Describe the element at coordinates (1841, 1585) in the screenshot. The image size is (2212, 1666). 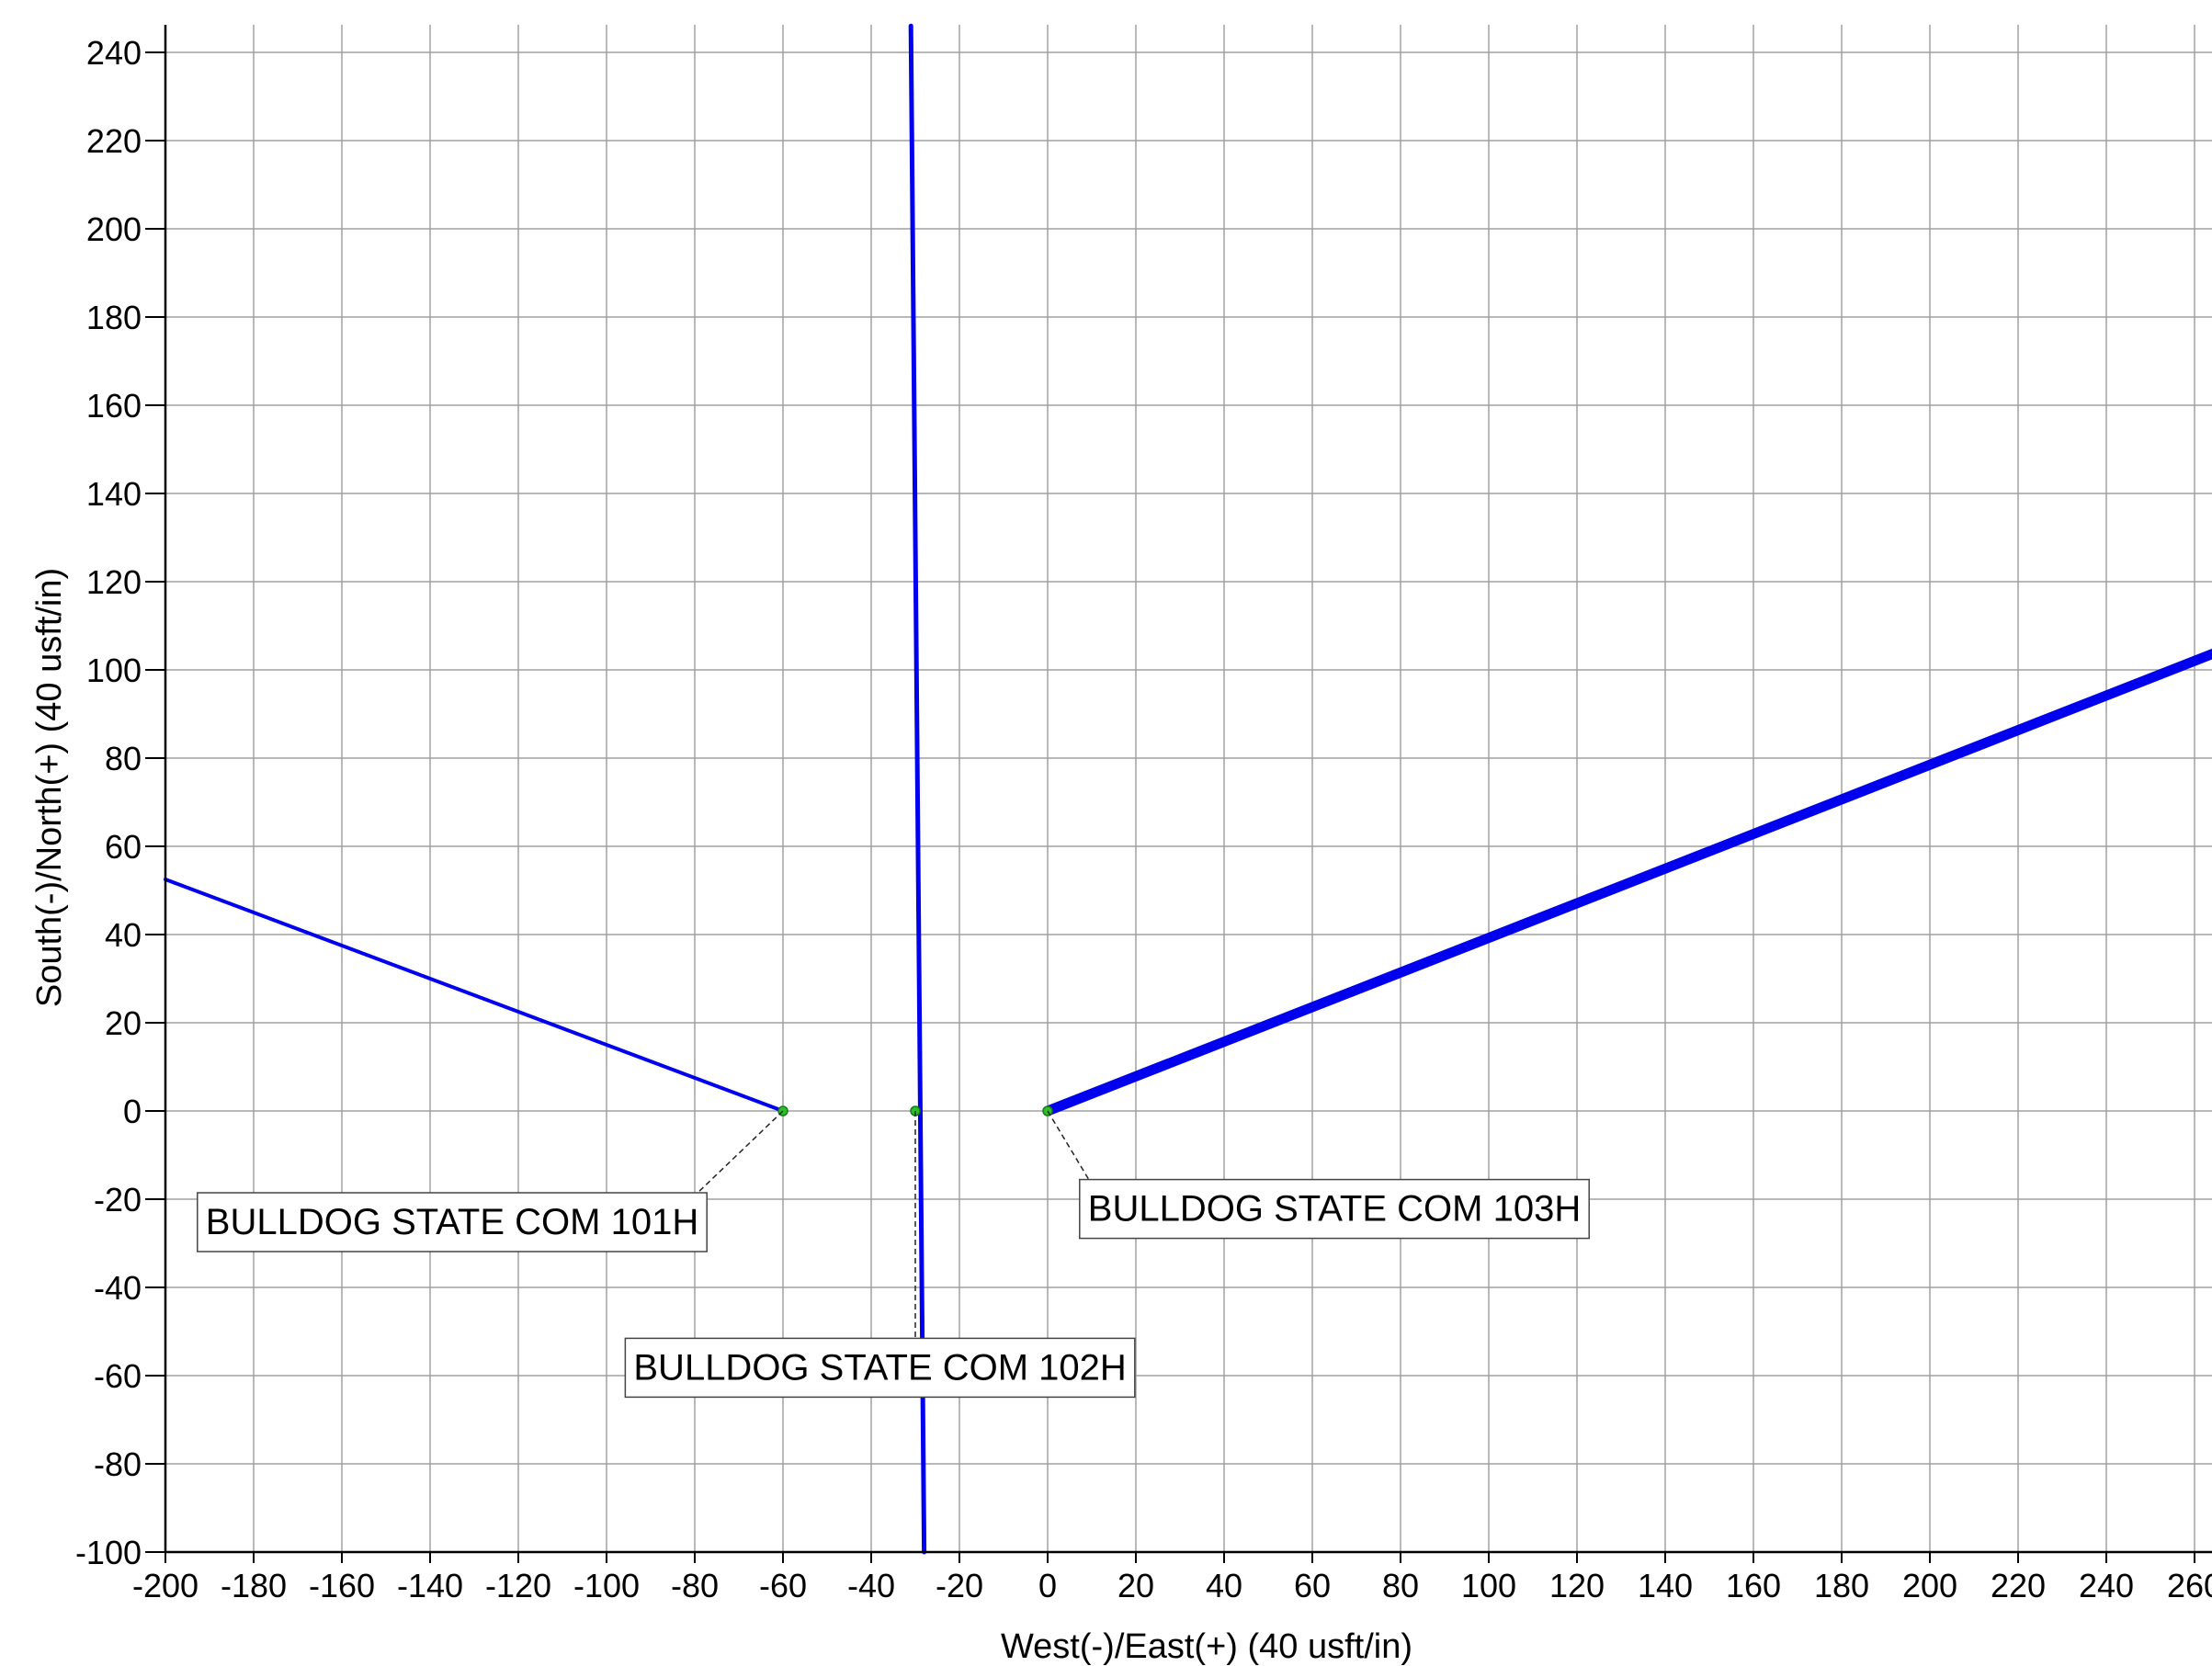
I see `x-tick-label: 180` at that location.